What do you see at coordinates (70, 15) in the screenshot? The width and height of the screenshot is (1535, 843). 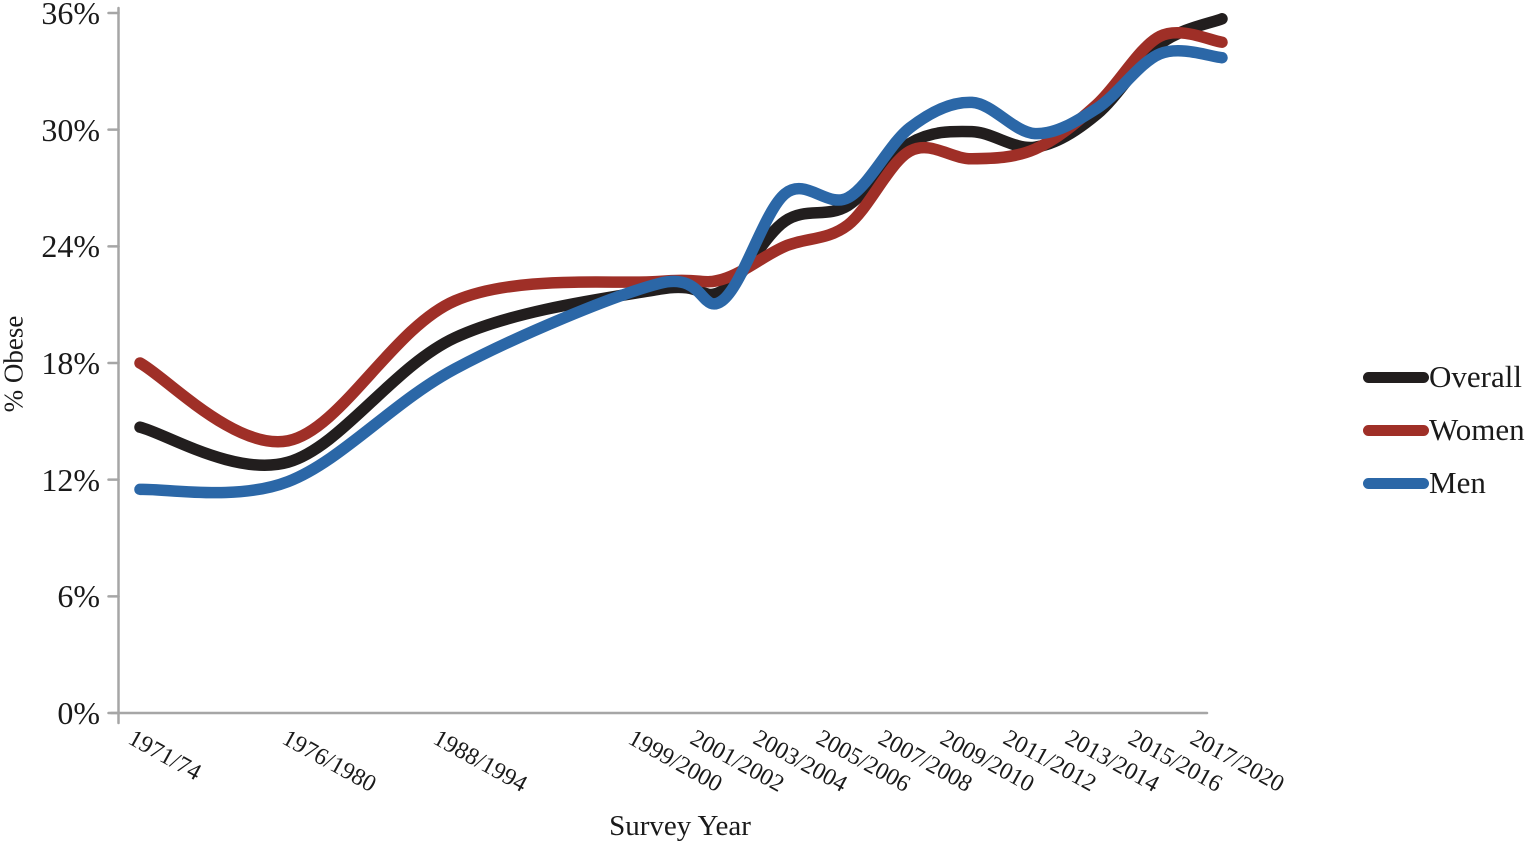 I see `y-tick-label-36: 36%` at bounding box center [70, 15].